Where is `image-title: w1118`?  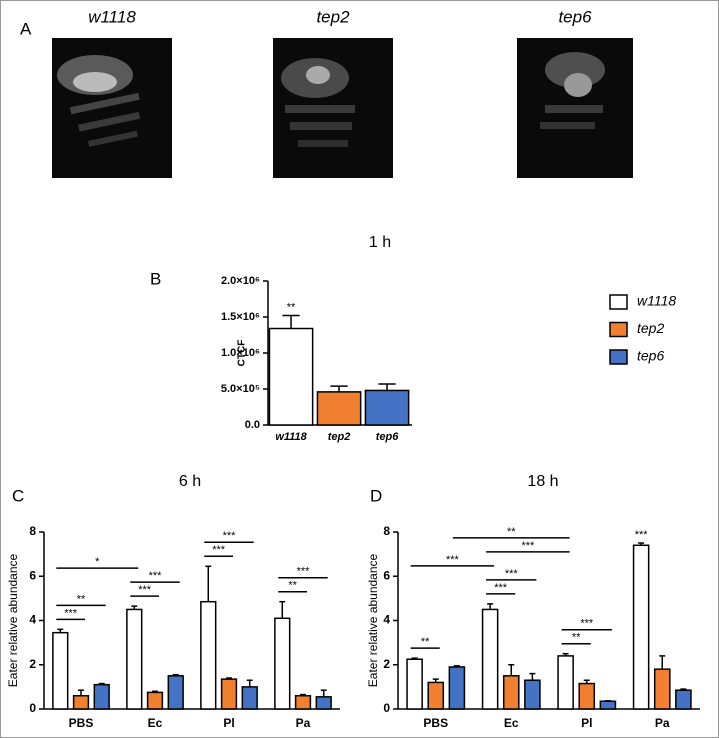 image-title: w1118 is located at coordinates (112, 16).